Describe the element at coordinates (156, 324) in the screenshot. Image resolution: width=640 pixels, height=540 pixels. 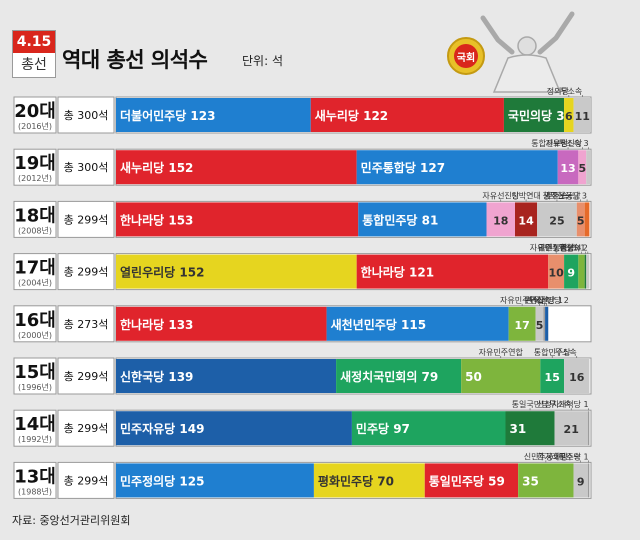
I see `segment-label: 한나라당 133` at that location.